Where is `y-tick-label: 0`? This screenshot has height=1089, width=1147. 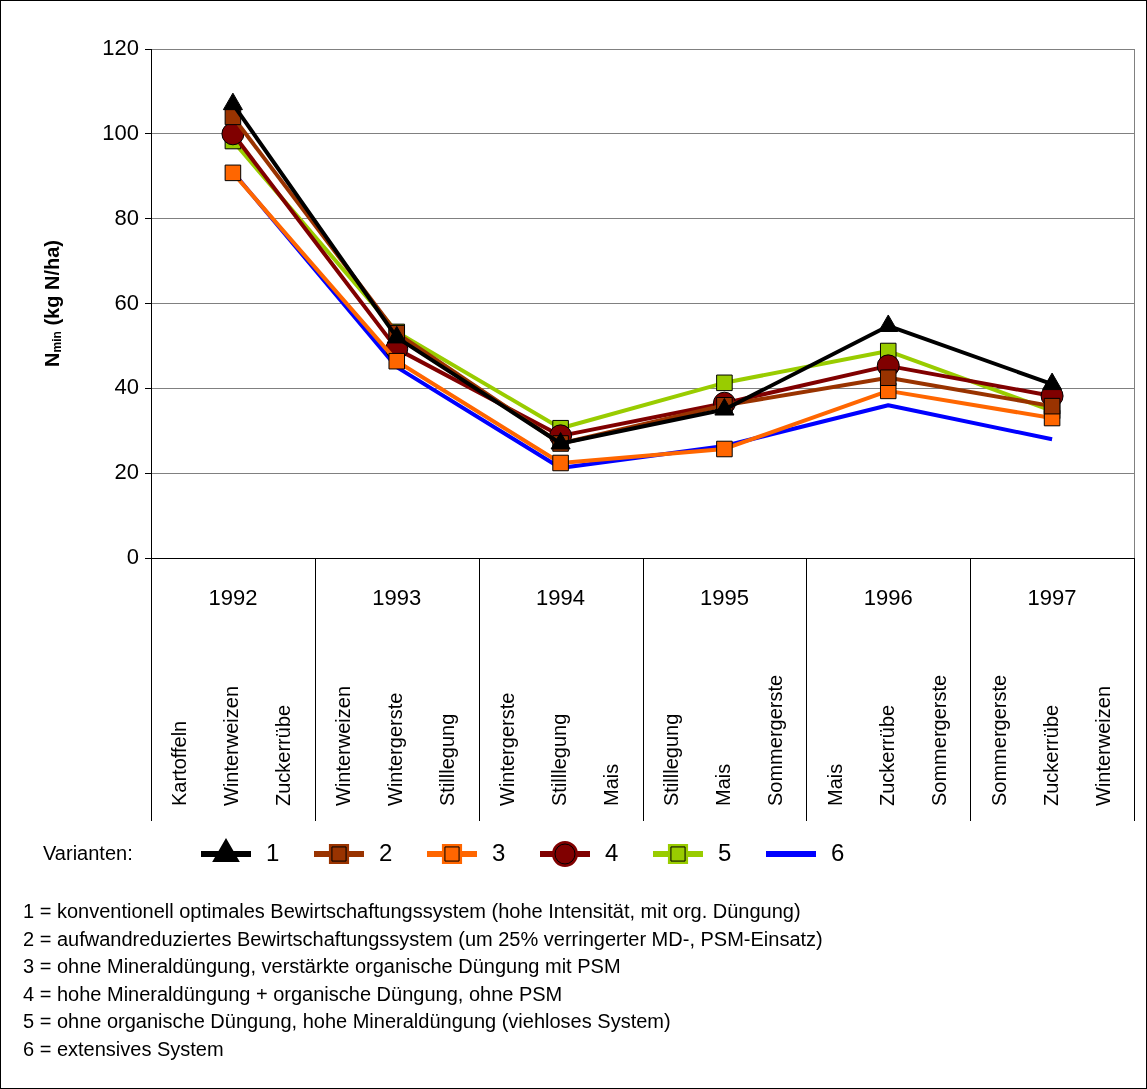
y-tick-label: 0 is located at coordinates (132, 557).